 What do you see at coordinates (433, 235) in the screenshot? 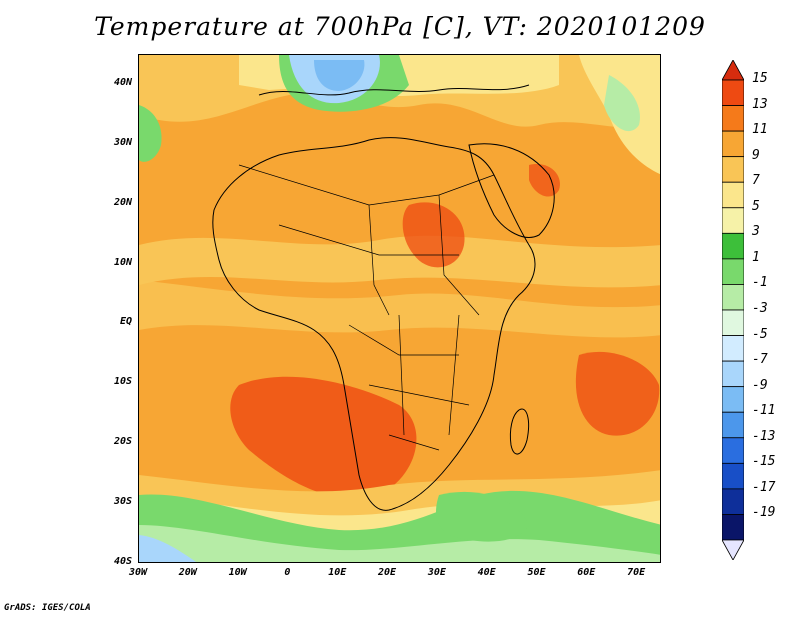
I see `sahara-warm` at bounding box center [433, 235].